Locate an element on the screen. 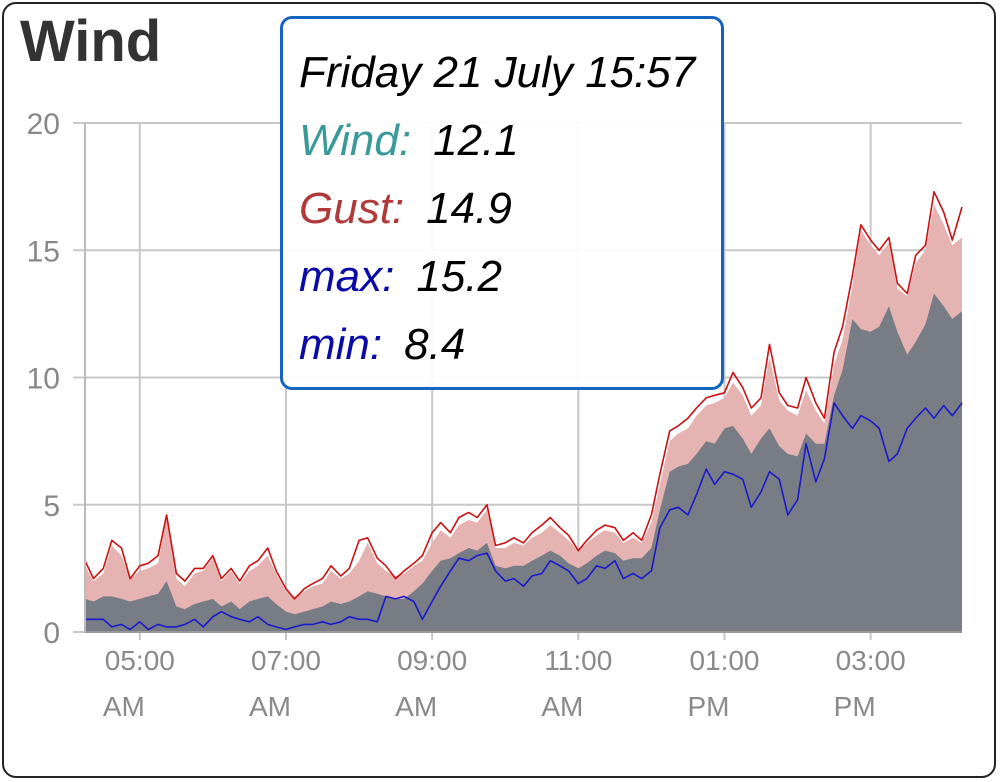 This screenshot has height=782, width=1000. tooltip-date: Friday 21 July 15:57 is located at coordinates (497, 72).